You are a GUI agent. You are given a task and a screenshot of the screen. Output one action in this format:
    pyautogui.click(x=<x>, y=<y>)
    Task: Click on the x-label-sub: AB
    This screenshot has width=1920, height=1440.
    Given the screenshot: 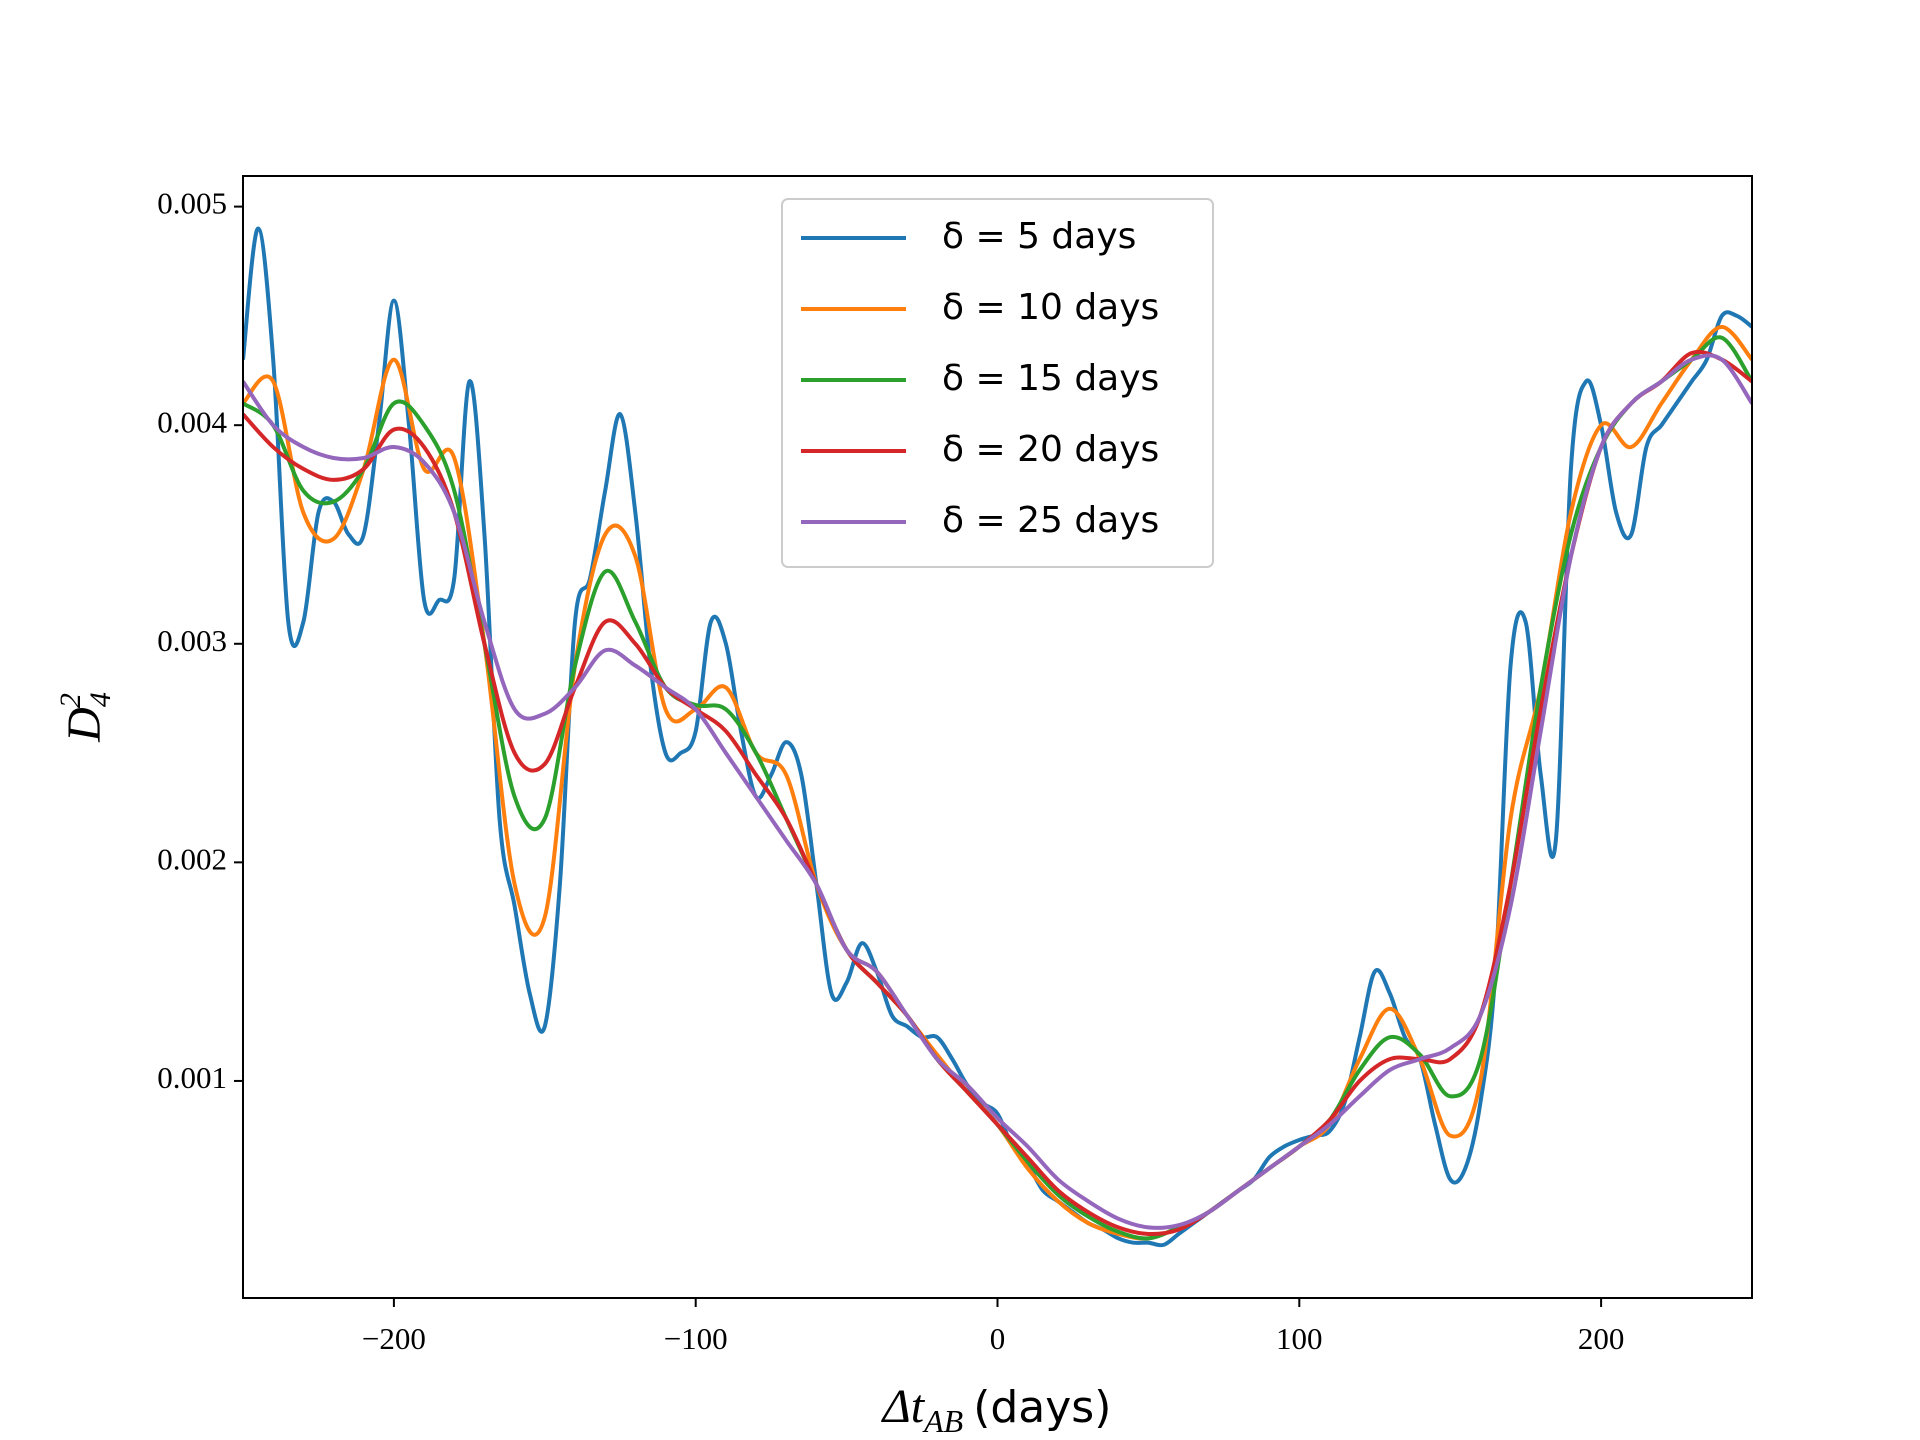 What is the action you would take?
    pyautogui.click(x=942, y=1421)
    